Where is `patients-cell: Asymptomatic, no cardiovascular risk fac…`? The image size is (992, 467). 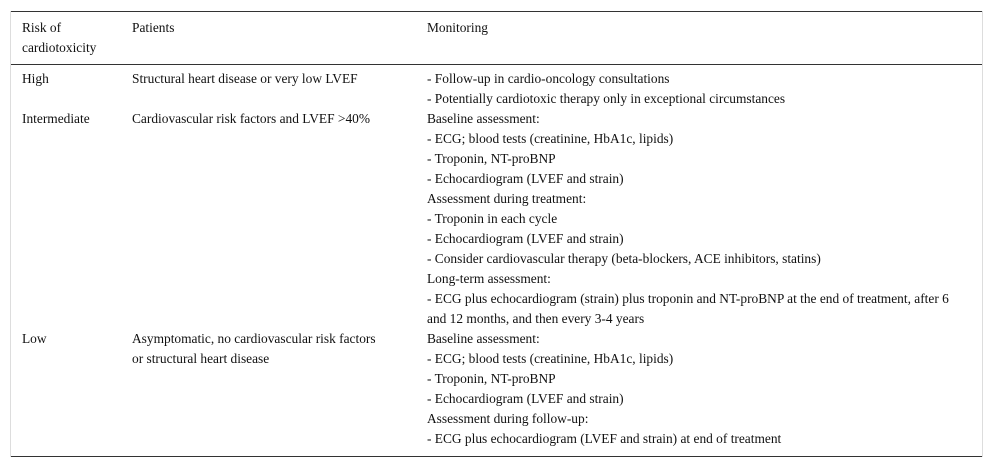
patients-cell: Asymptomatic, no cardiovascular risk fac… is located at coordinates (254, 348).